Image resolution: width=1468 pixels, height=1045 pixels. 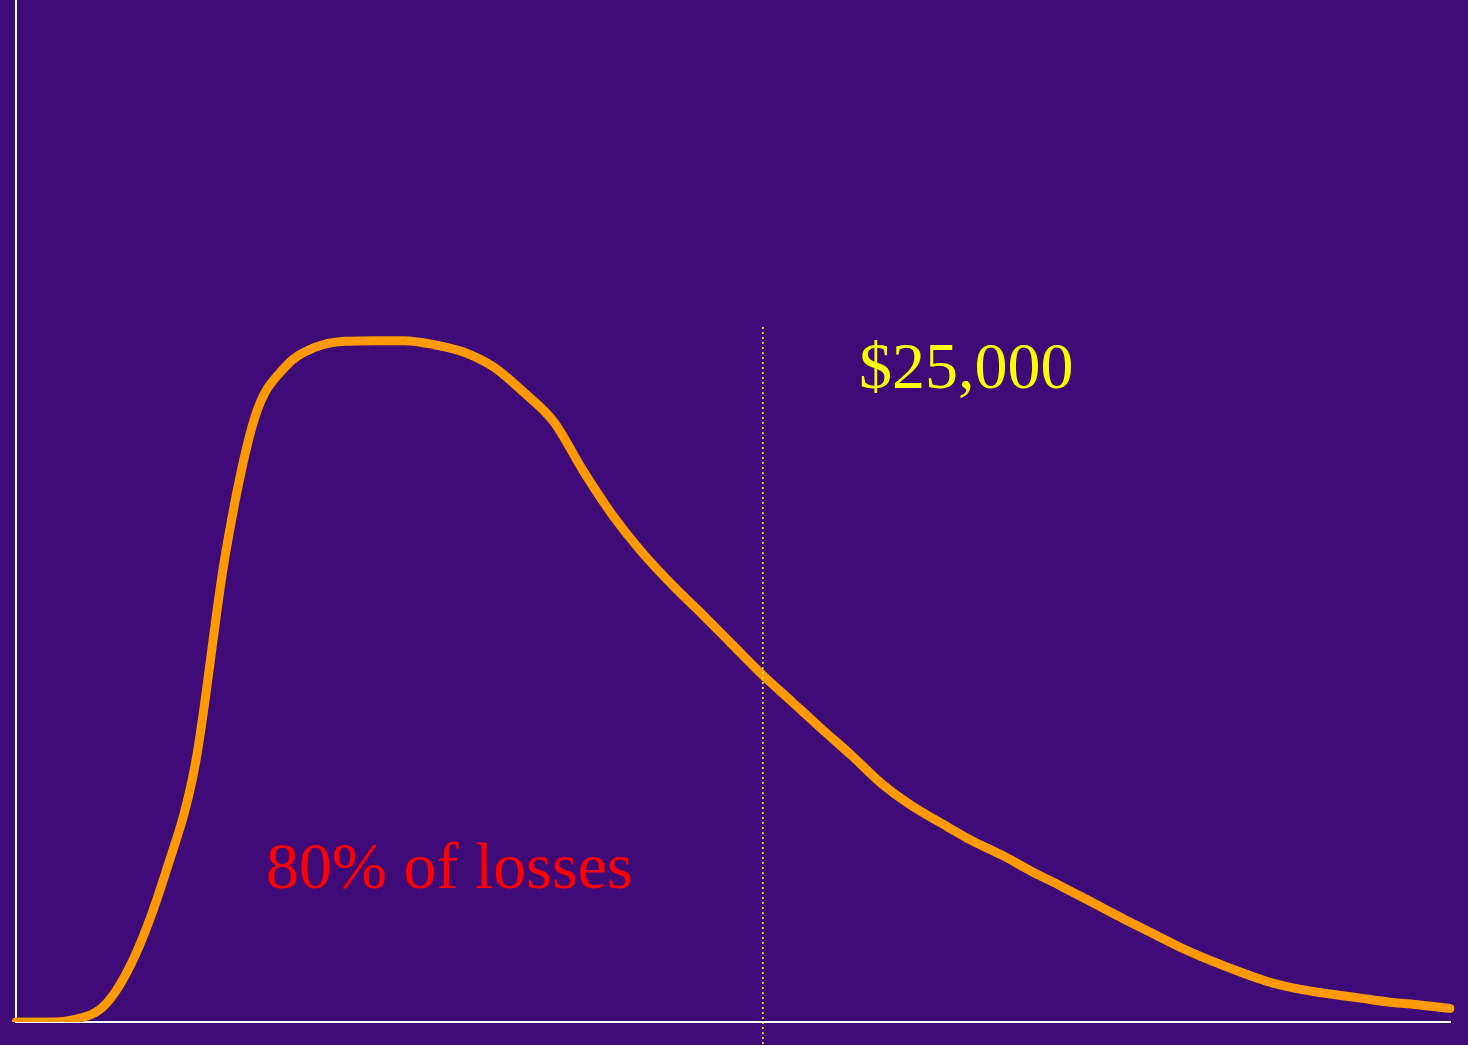 I want to click on annotation: 80% of losses, so click(x=449, y=865).